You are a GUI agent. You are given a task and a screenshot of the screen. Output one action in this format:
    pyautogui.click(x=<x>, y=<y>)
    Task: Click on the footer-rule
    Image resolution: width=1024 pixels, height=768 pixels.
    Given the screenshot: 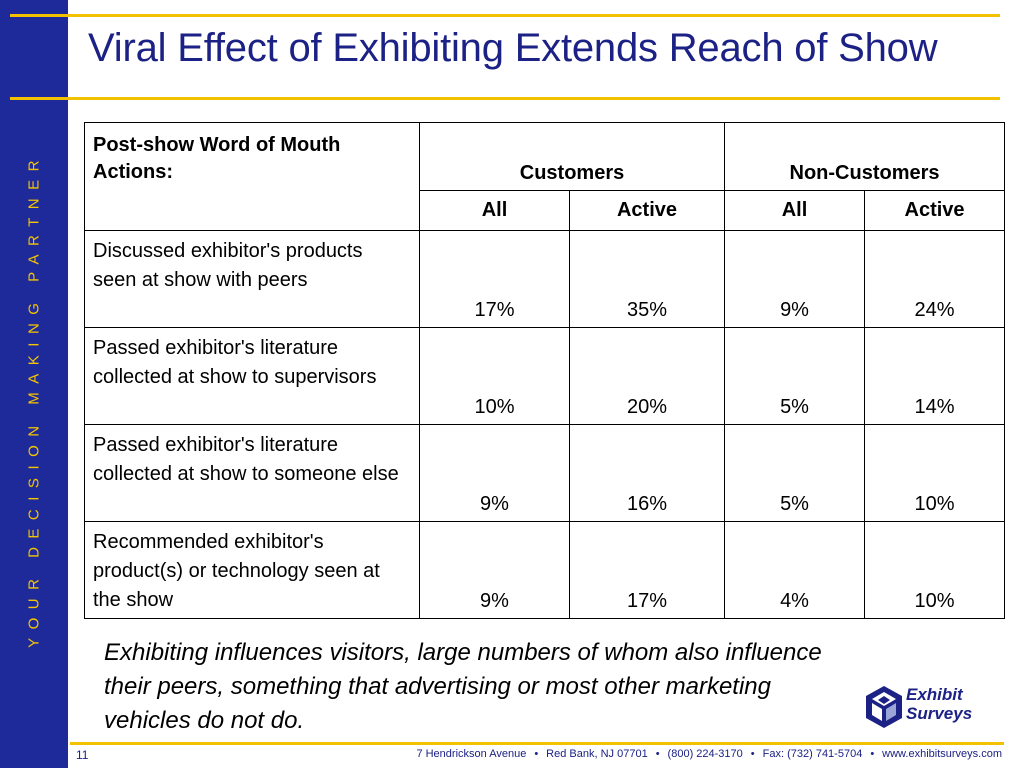 What is the action you would take?
    pyautogui.click(x=537, y=743)
    